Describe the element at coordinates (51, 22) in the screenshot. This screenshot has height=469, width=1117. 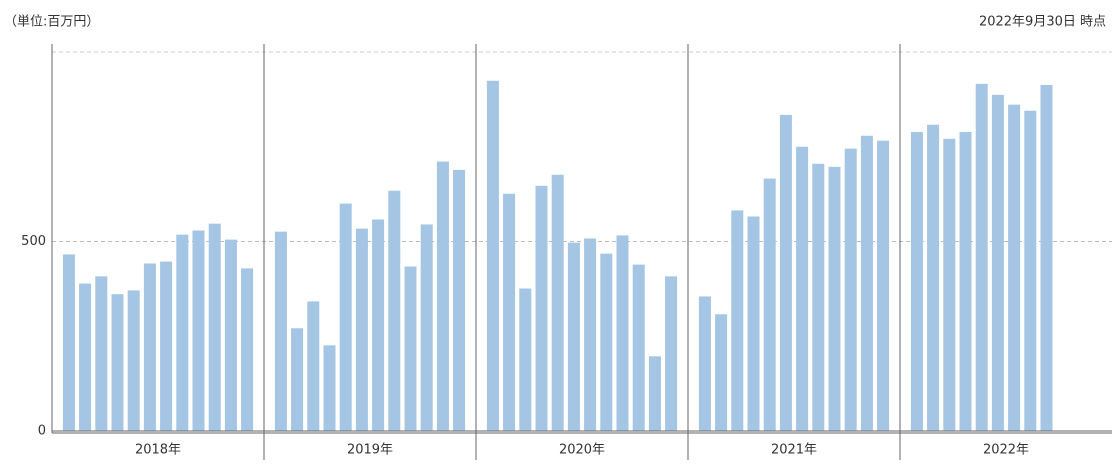
I see `unit-note: （単位:百万円）` at that location.